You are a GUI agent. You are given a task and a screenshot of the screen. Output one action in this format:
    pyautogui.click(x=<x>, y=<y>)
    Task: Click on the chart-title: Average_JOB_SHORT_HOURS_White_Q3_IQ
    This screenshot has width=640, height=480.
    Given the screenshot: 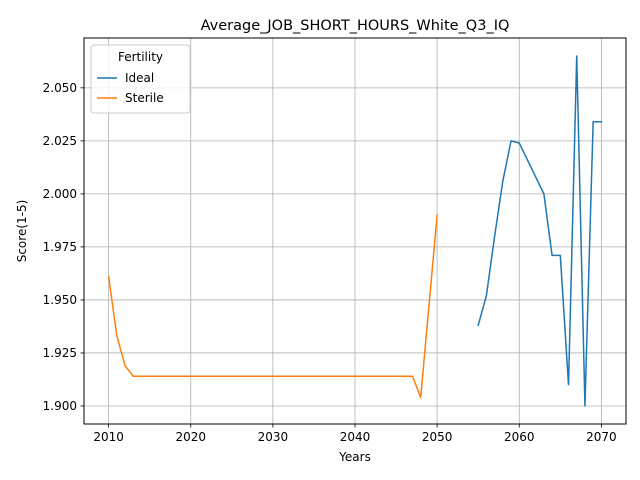 What is the action you would take?
    pyautogui.click(x=355, y=26)
    